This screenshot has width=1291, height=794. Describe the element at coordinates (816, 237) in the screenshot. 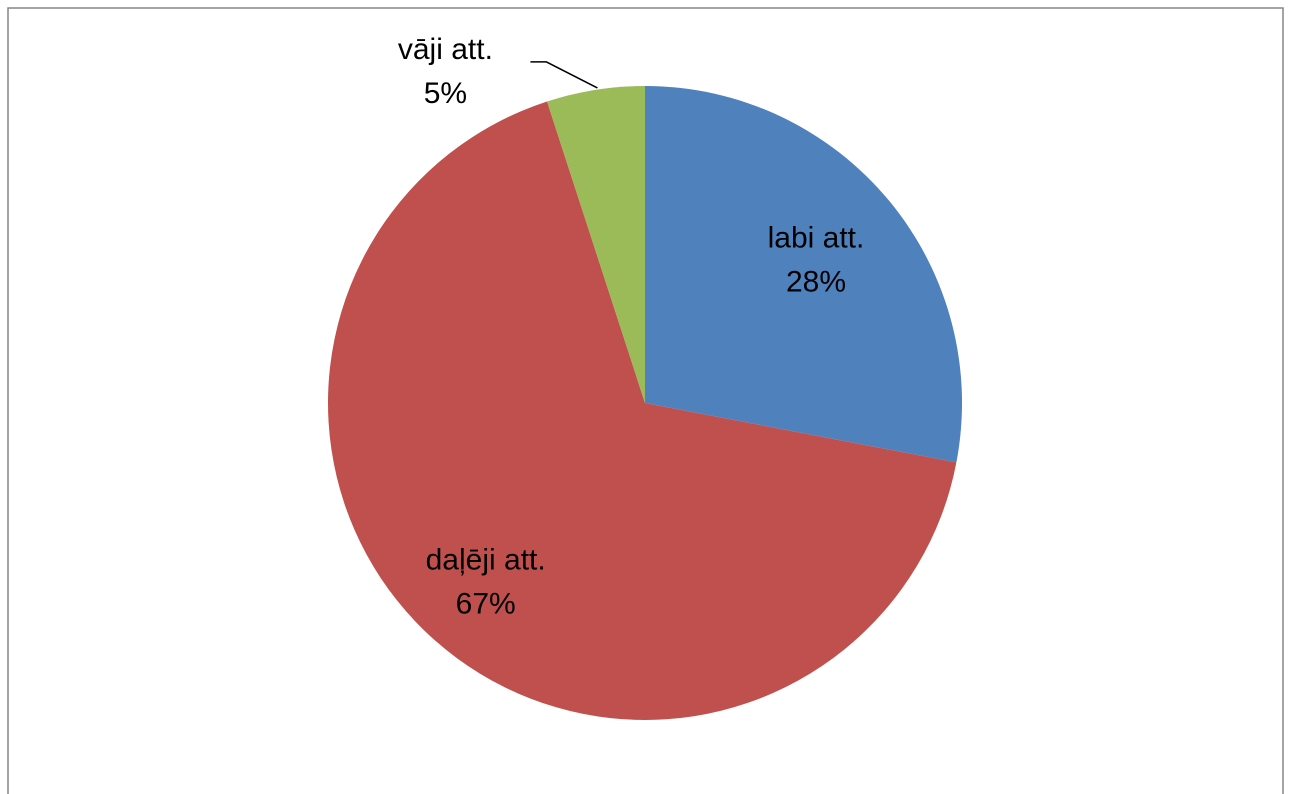

I see `data-label-category: labi att.` at that location.